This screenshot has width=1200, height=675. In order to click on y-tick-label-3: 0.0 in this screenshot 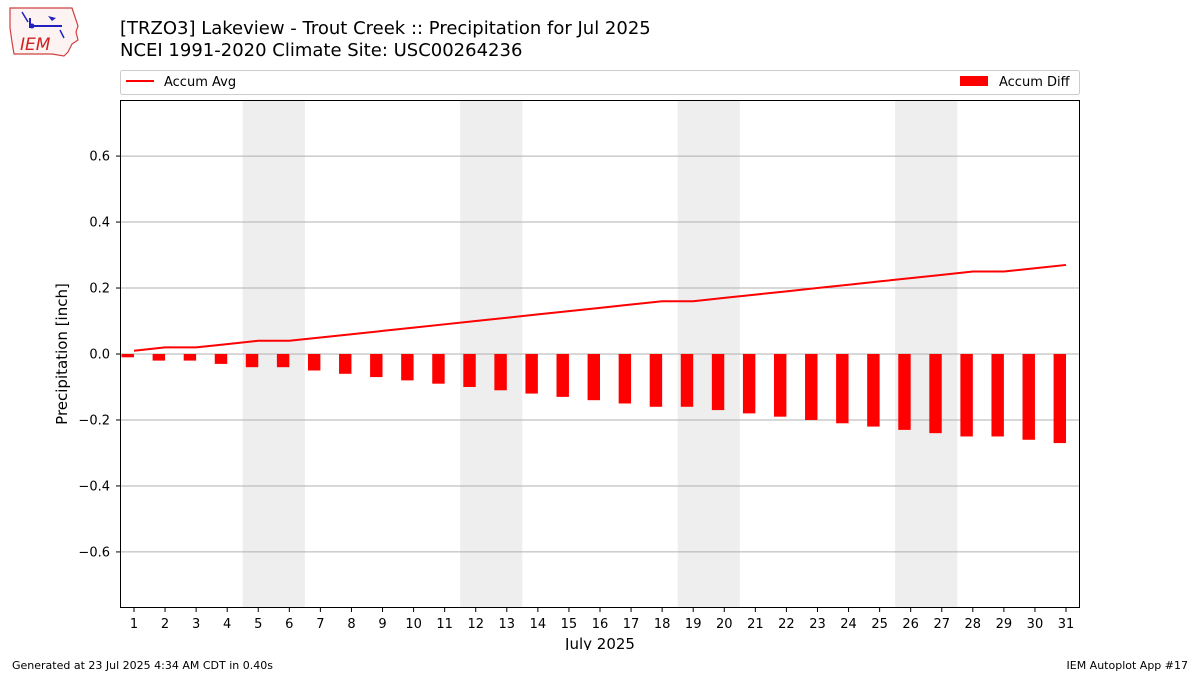, I will do `click(99, 355)`.